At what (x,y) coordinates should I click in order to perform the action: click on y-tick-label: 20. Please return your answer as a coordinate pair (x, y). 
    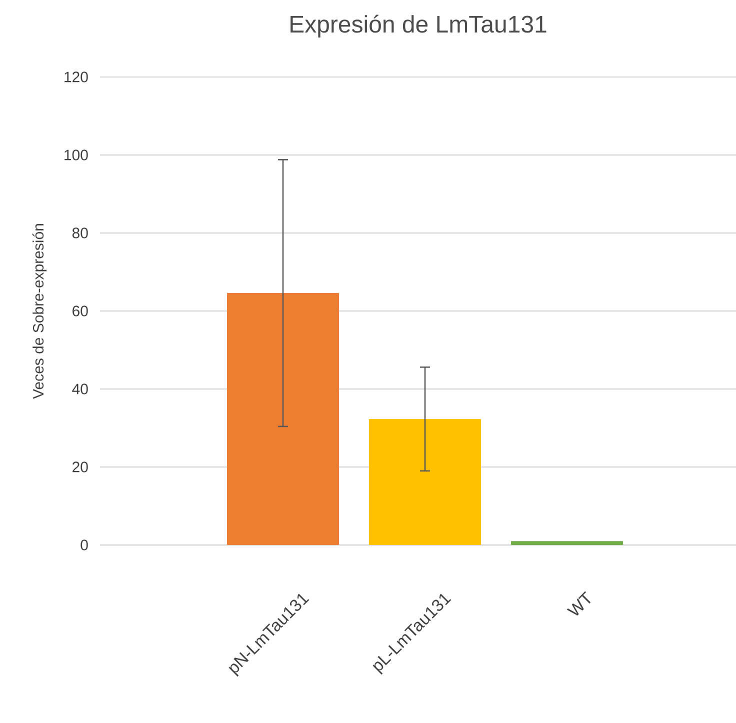
    Looking at the image, I should click on (80, 467).